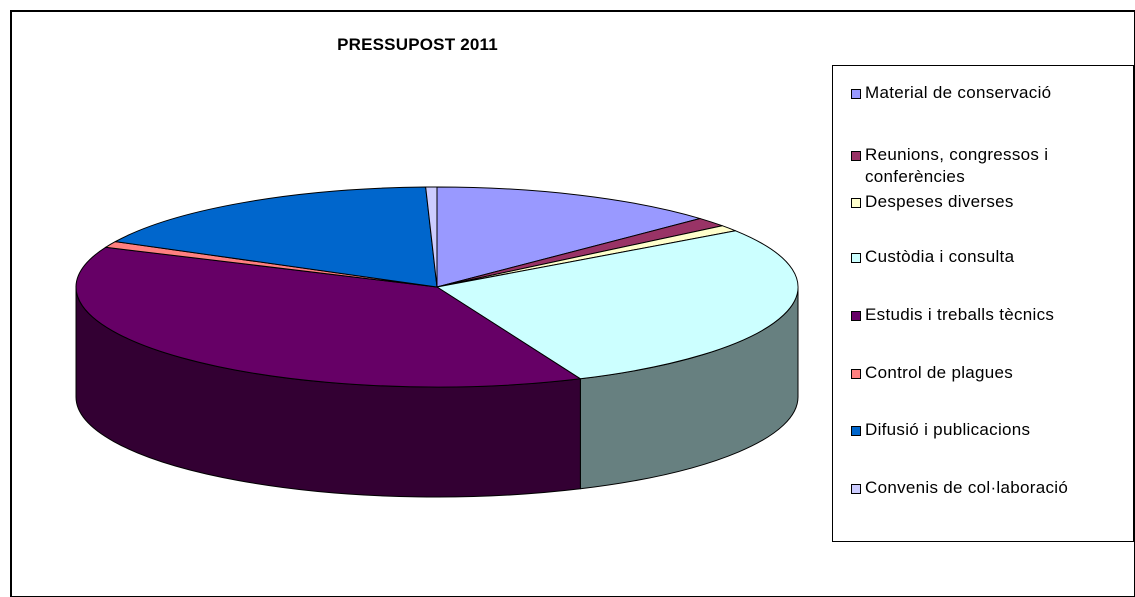 Image resolution: width=1135 pixels, height=597 pixels. Describe the element at coordinates (957, 165) in the screenshot. I see `legend-label-1: Reunions, congressos i conferències` at that location.